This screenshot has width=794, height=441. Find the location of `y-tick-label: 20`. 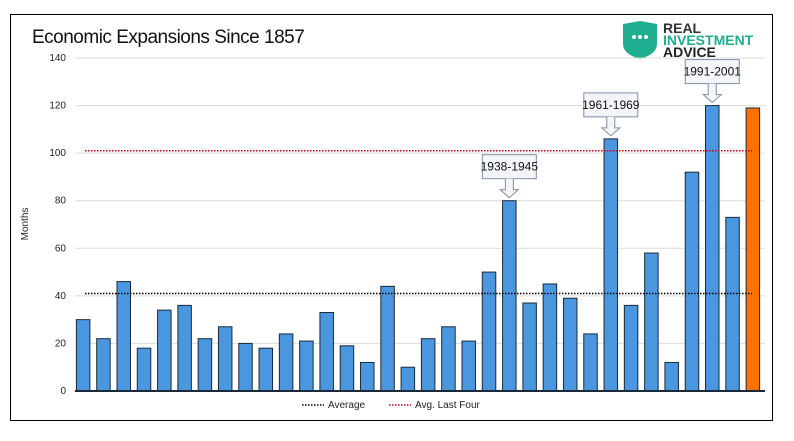

y-tick-label: 20 is located at coordinates (61, 343).